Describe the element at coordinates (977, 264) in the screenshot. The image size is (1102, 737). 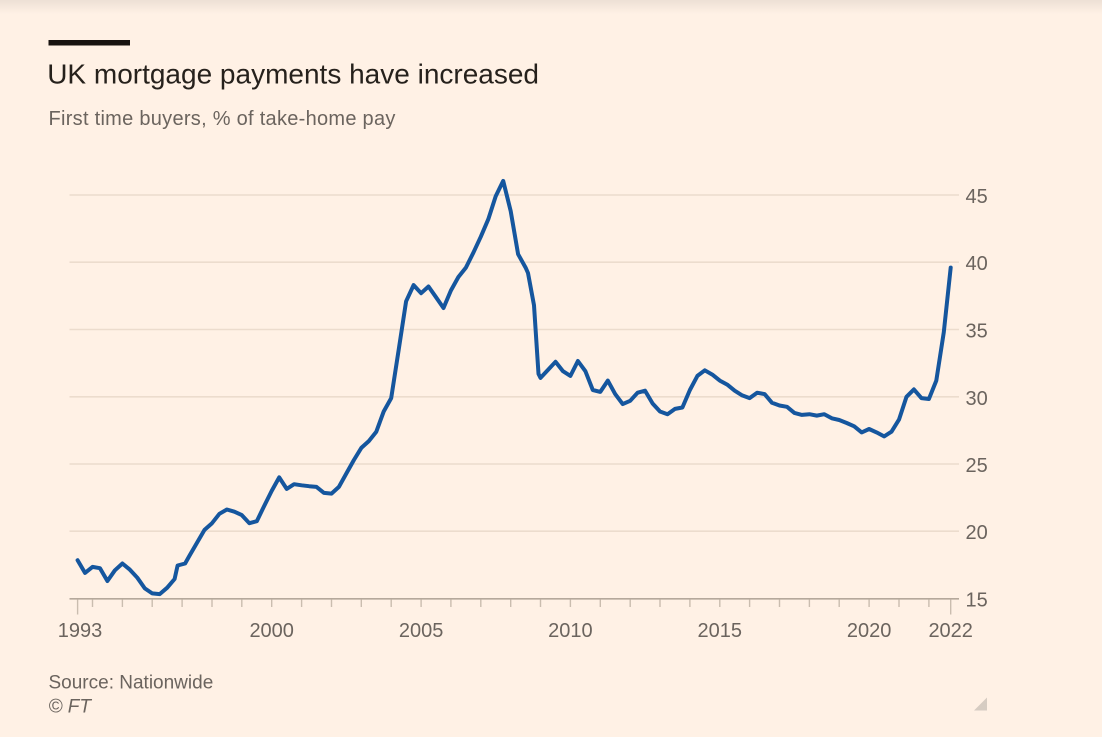
I see `svg-text: 40` at that location.